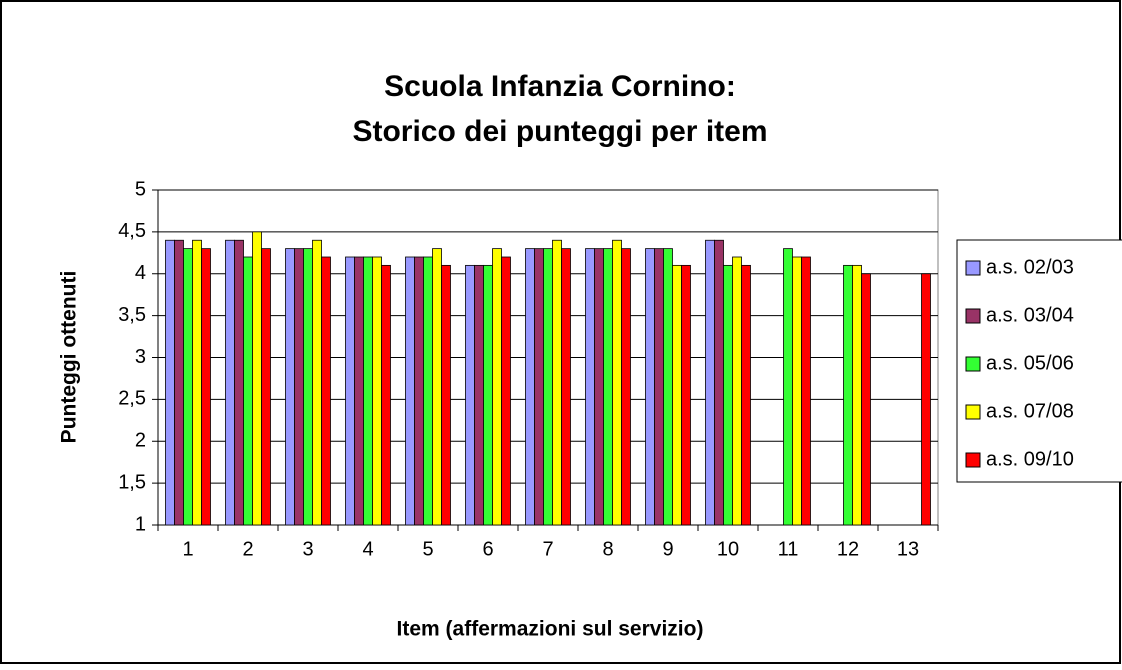 This screenshot has width=1122, height=670. I want to click on x-tick-label: 2, so click(247, 549).